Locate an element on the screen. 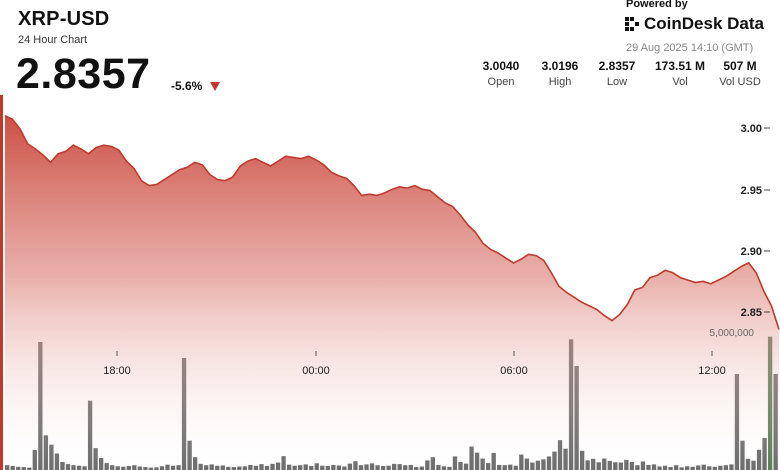 This screenshot has height=470, width=780. brand-logo: CoinDesk Data is located at coordinates (694, 24).